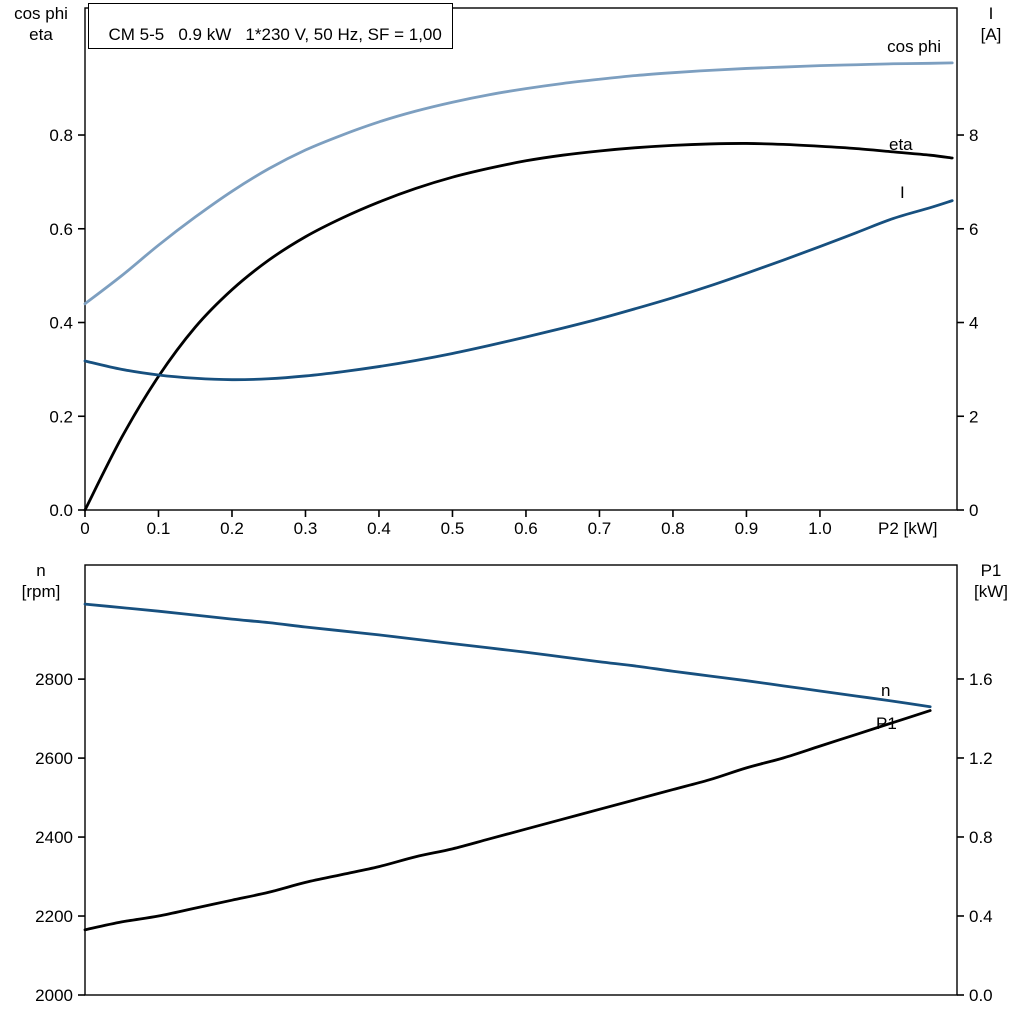 This screenshot has height=1024, width=1024. What do you see at coordinates (41, 13) in the screenshot?
I see `axis-label-cos-phi: cos phi` at bounding box center [41, 13].